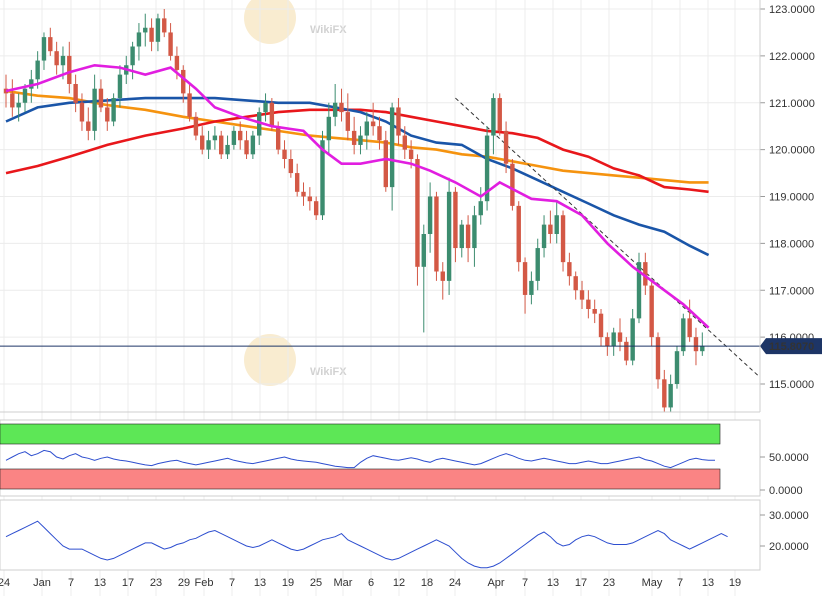 The height and width of the screenshot is (607, 835). I want to click on price-tick-label: 115.0000, so click(791, 385).